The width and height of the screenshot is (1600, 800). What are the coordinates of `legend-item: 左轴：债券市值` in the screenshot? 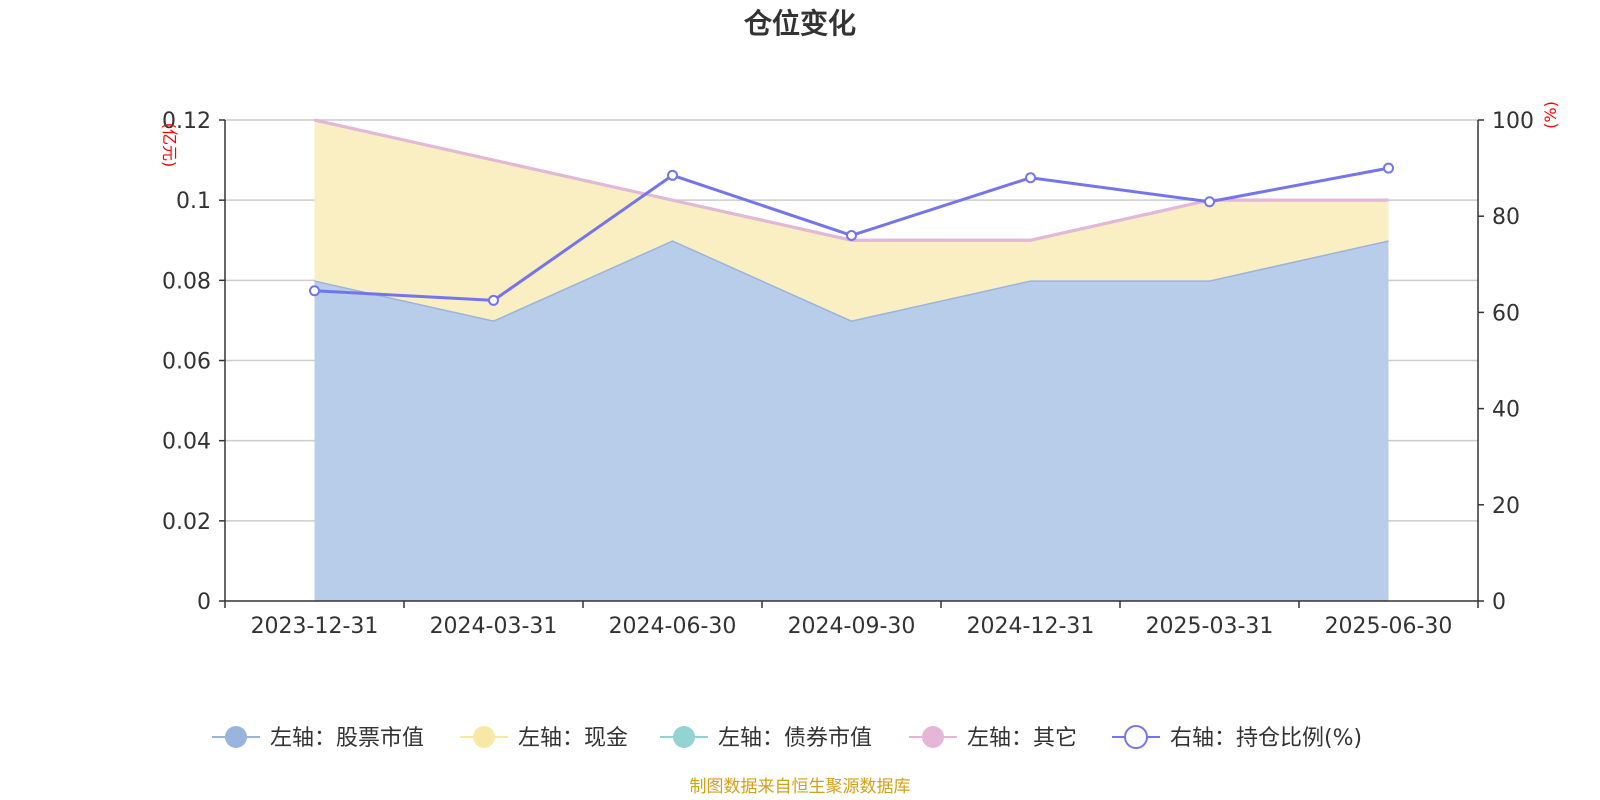 It's located at (766, 738).